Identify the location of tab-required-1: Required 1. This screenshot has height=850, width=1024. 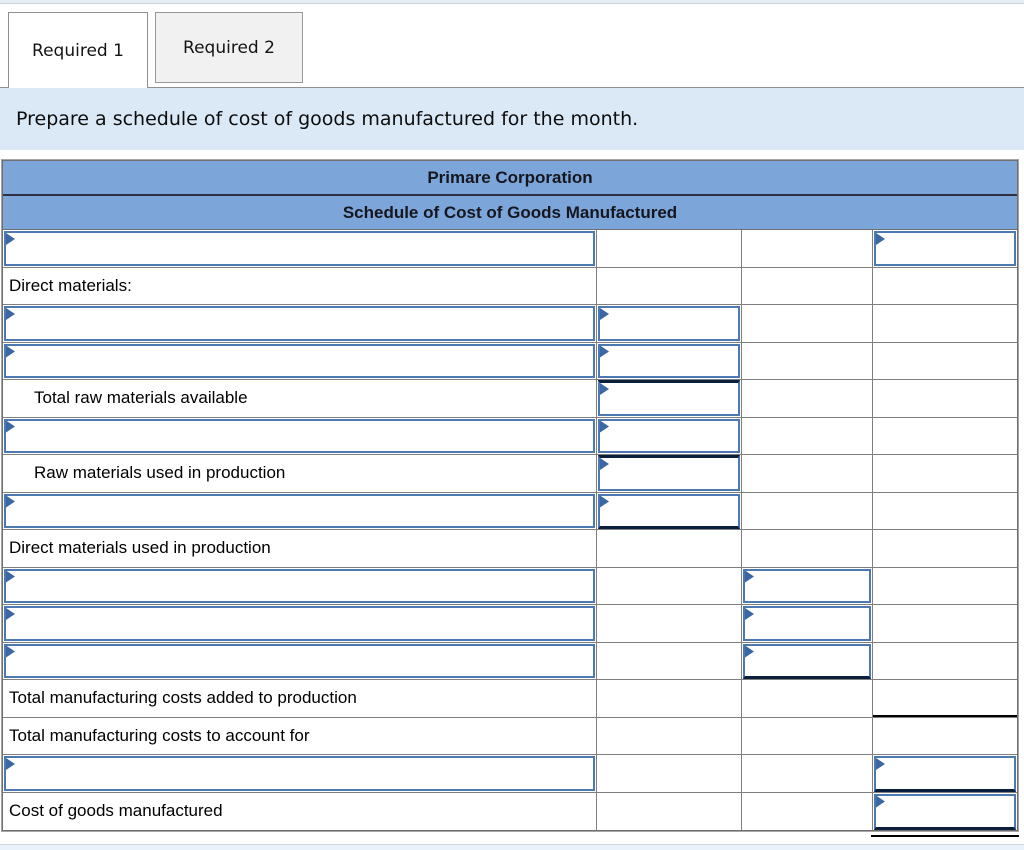
(78, 50).